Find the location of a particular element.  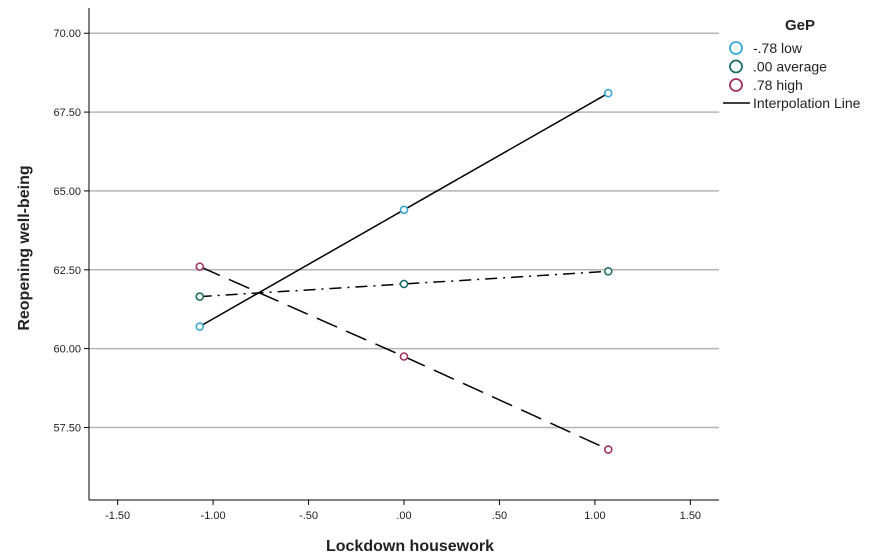

y-axis-title: Reopening well-being is located at coordinates (24, 247).